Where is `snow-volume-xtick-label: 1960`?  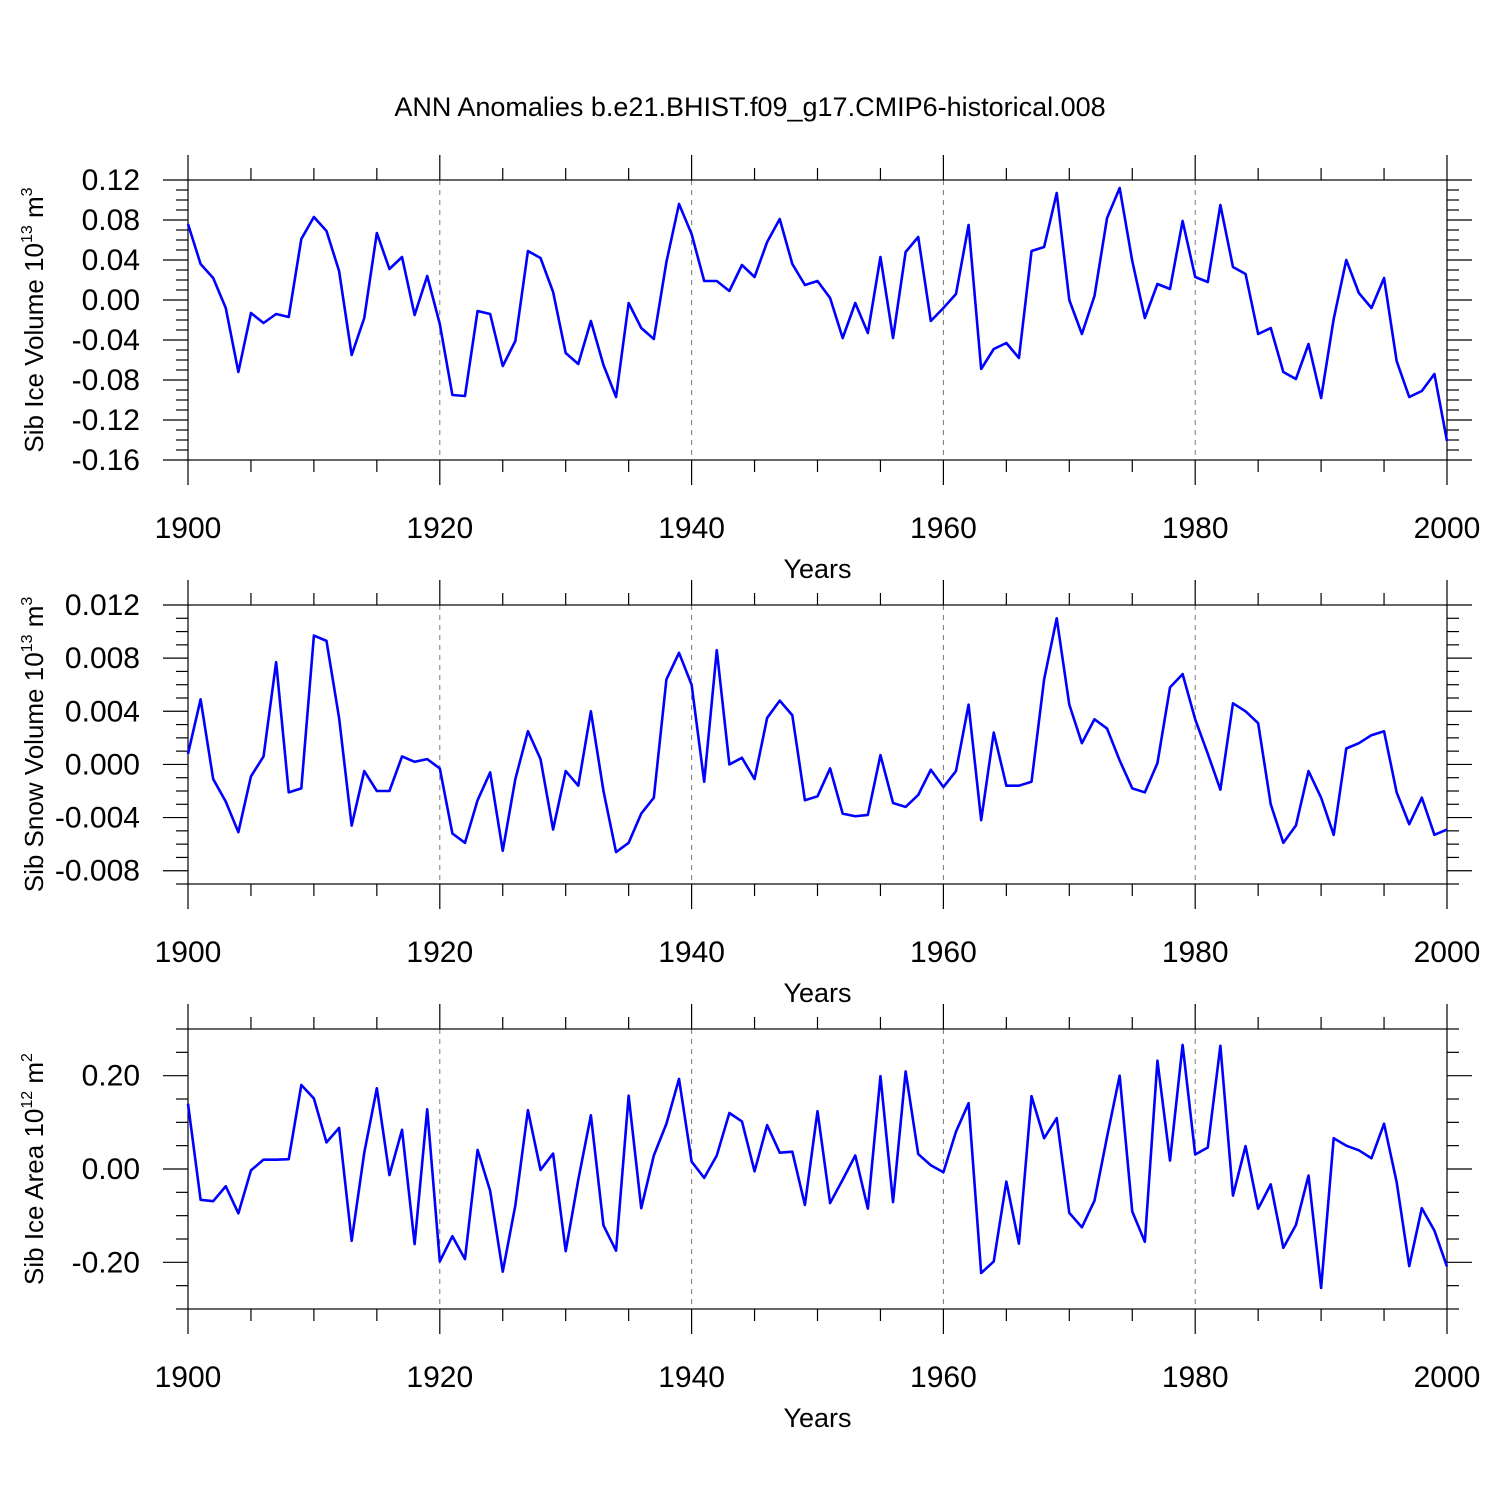
snow-volume-xtick-label: 1960 is located at coordinates (943, 952).